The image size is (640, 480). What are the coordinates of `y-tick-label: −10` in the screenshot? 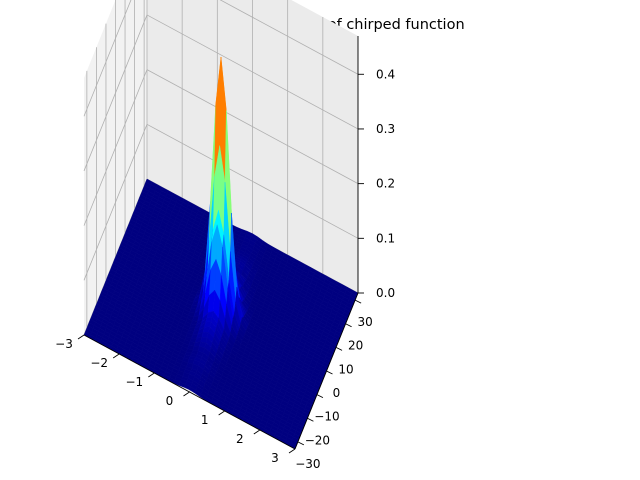 It's located at (326, 417).